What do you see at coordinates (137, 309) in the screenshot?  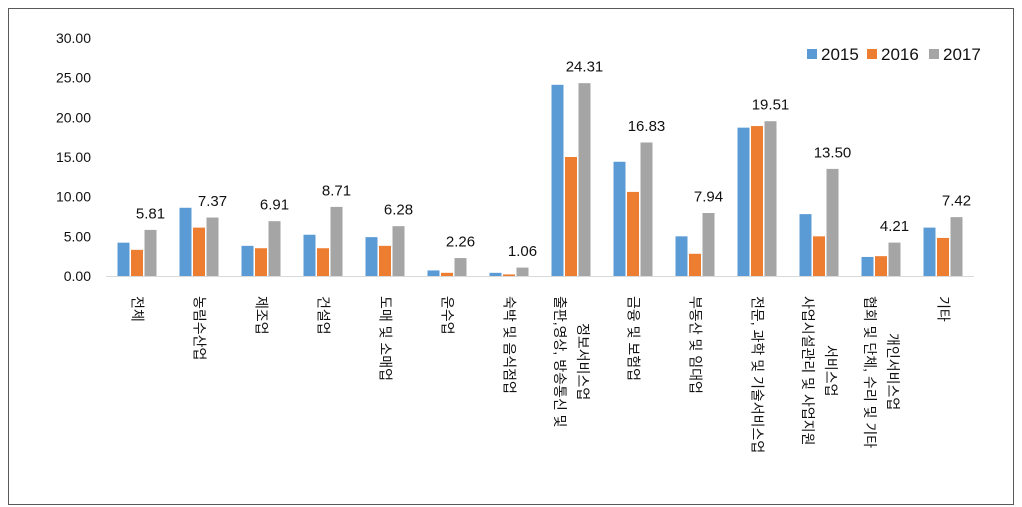 I see `x-tick-label-0: 전체` at bounding box center [137, 309].